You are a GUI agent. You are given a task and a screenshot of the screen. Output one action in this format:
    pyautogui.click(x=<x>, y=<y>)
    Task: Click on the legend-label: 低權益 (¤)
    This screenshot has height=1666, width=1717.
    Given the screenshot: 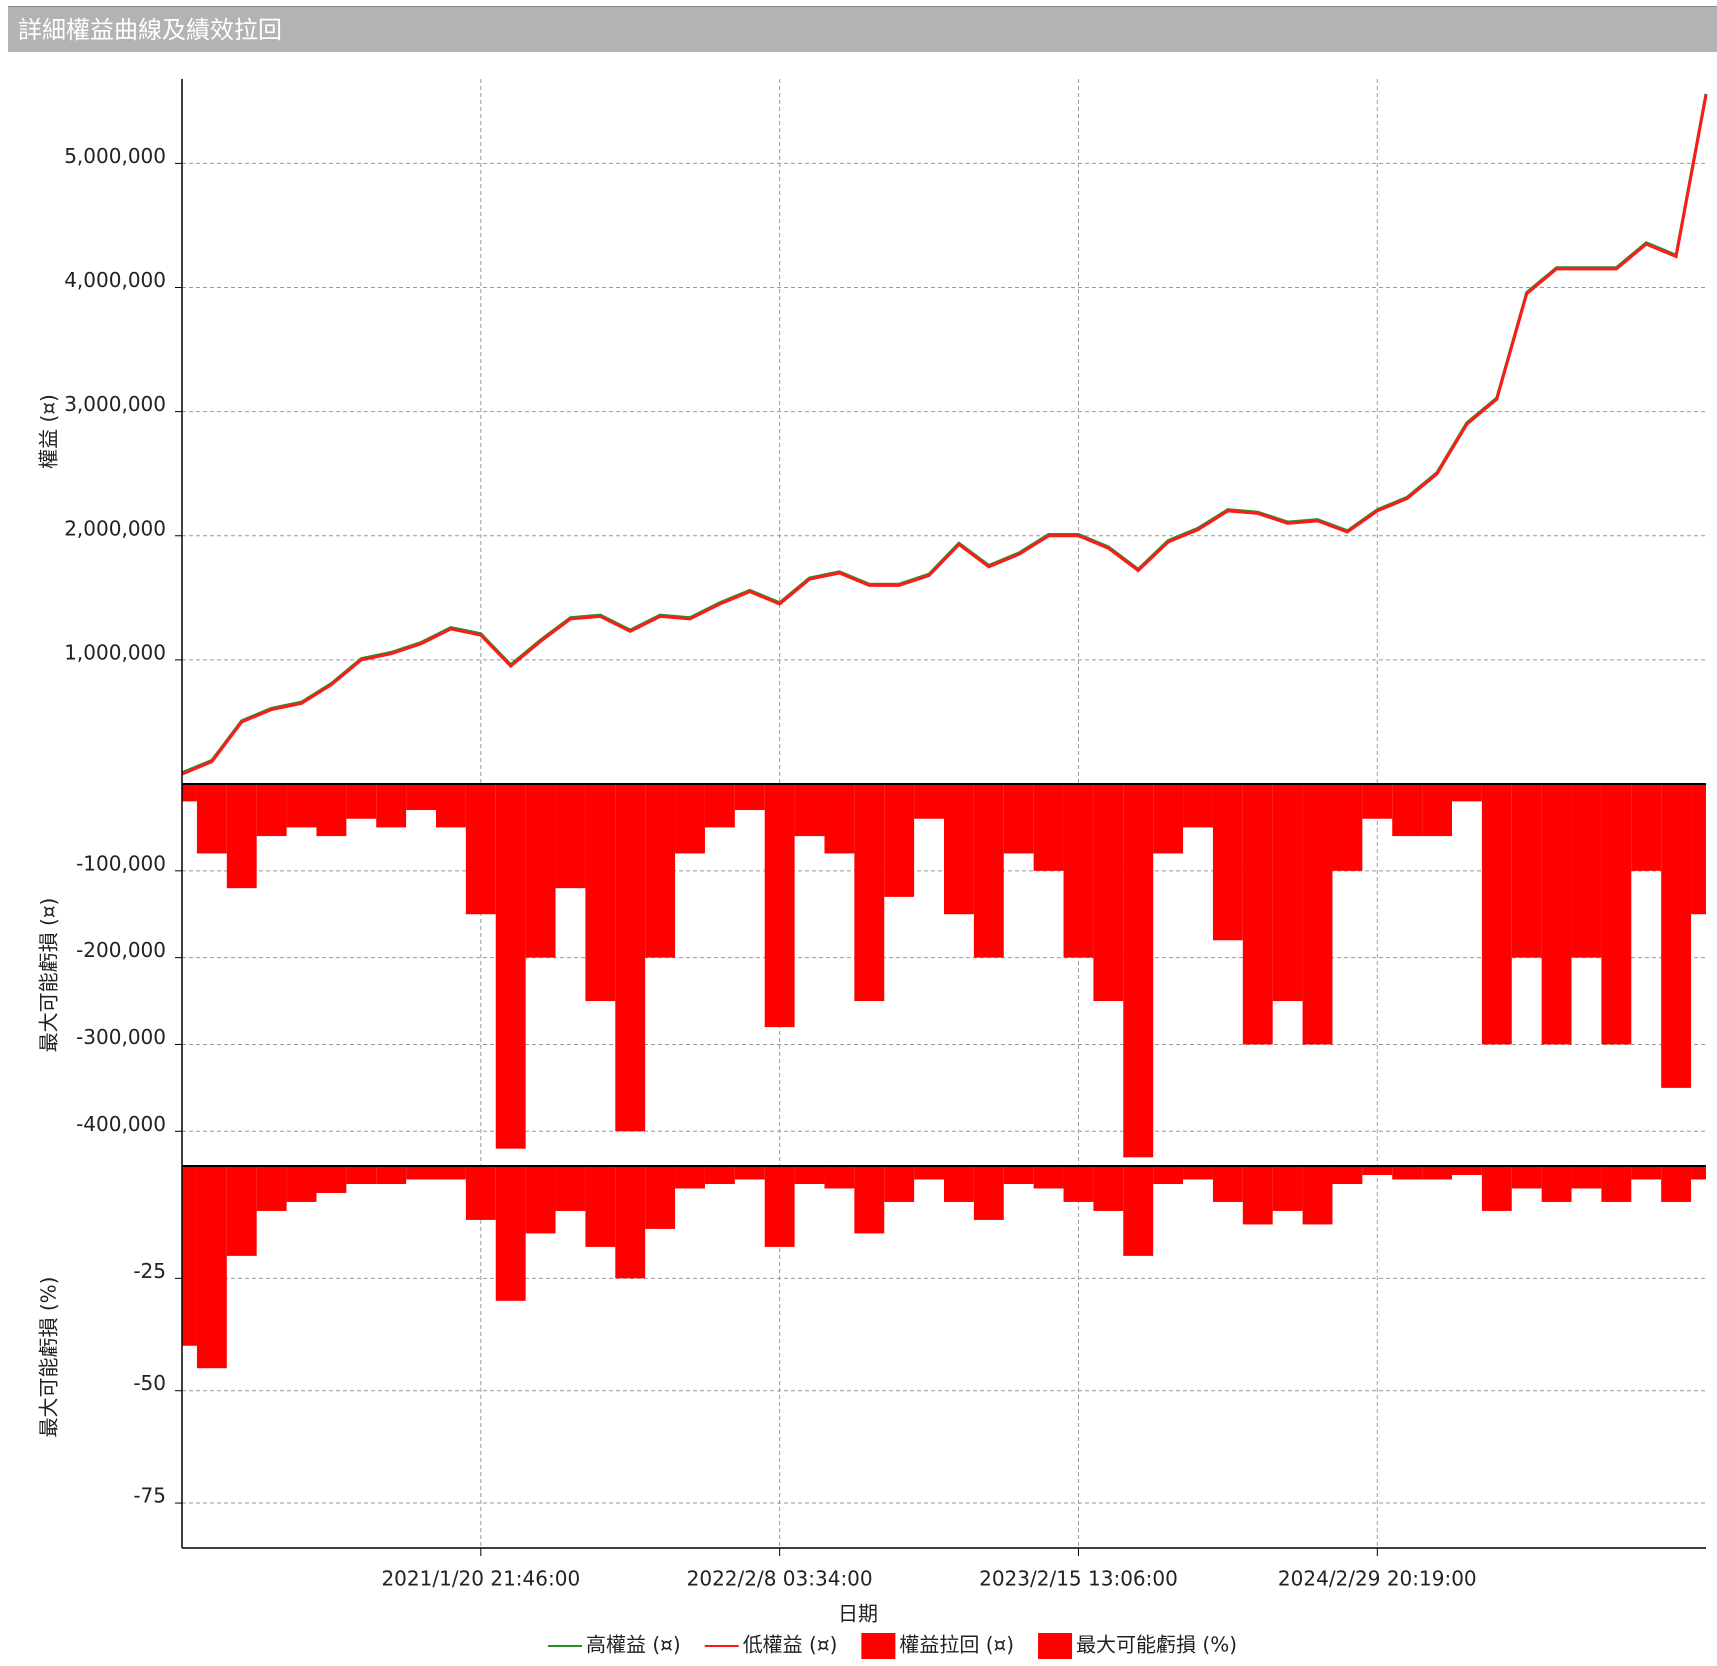 What is the action you would take?
    pyautogui.click(x=790, y=1645)
    